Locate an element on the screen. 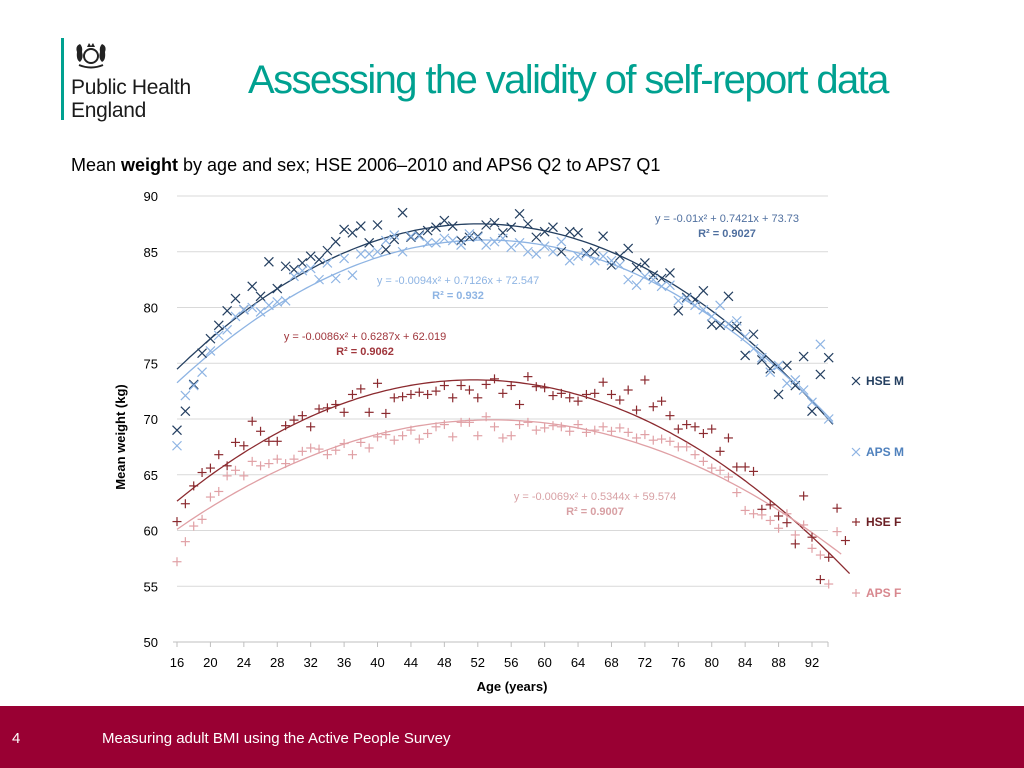 The width and height of the screenshot is (1024, 768). x-tick-label: 24 is located at coordinates (244, 662).